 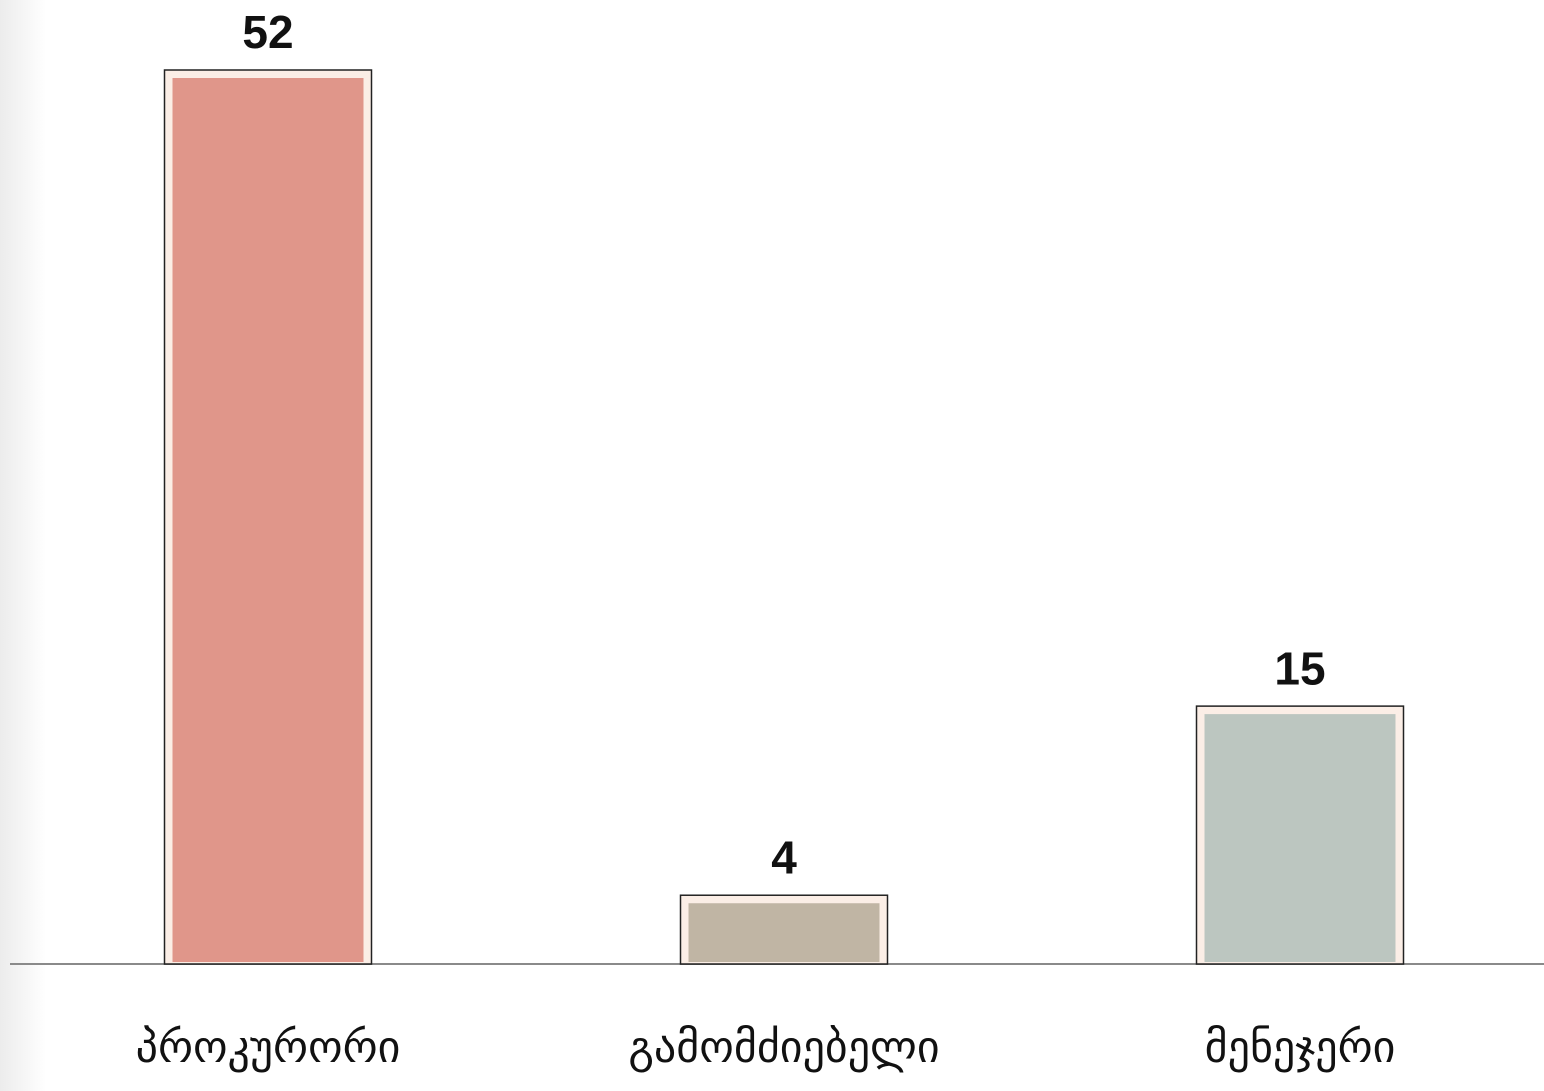 I want to click on value-label: 52, so click(x=267, y=32).